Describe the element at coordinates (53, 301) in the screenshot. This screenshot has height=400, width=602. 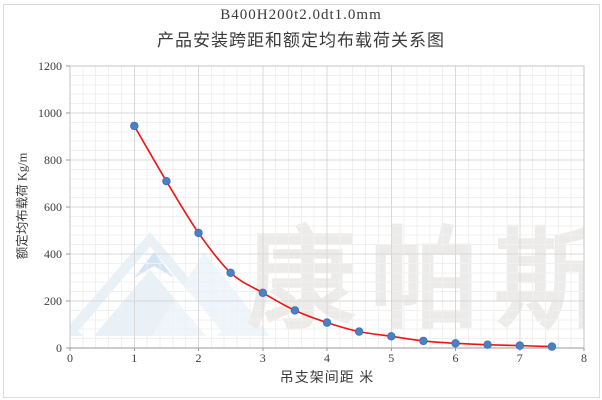
I see `y-tick-label: 200` at that location.